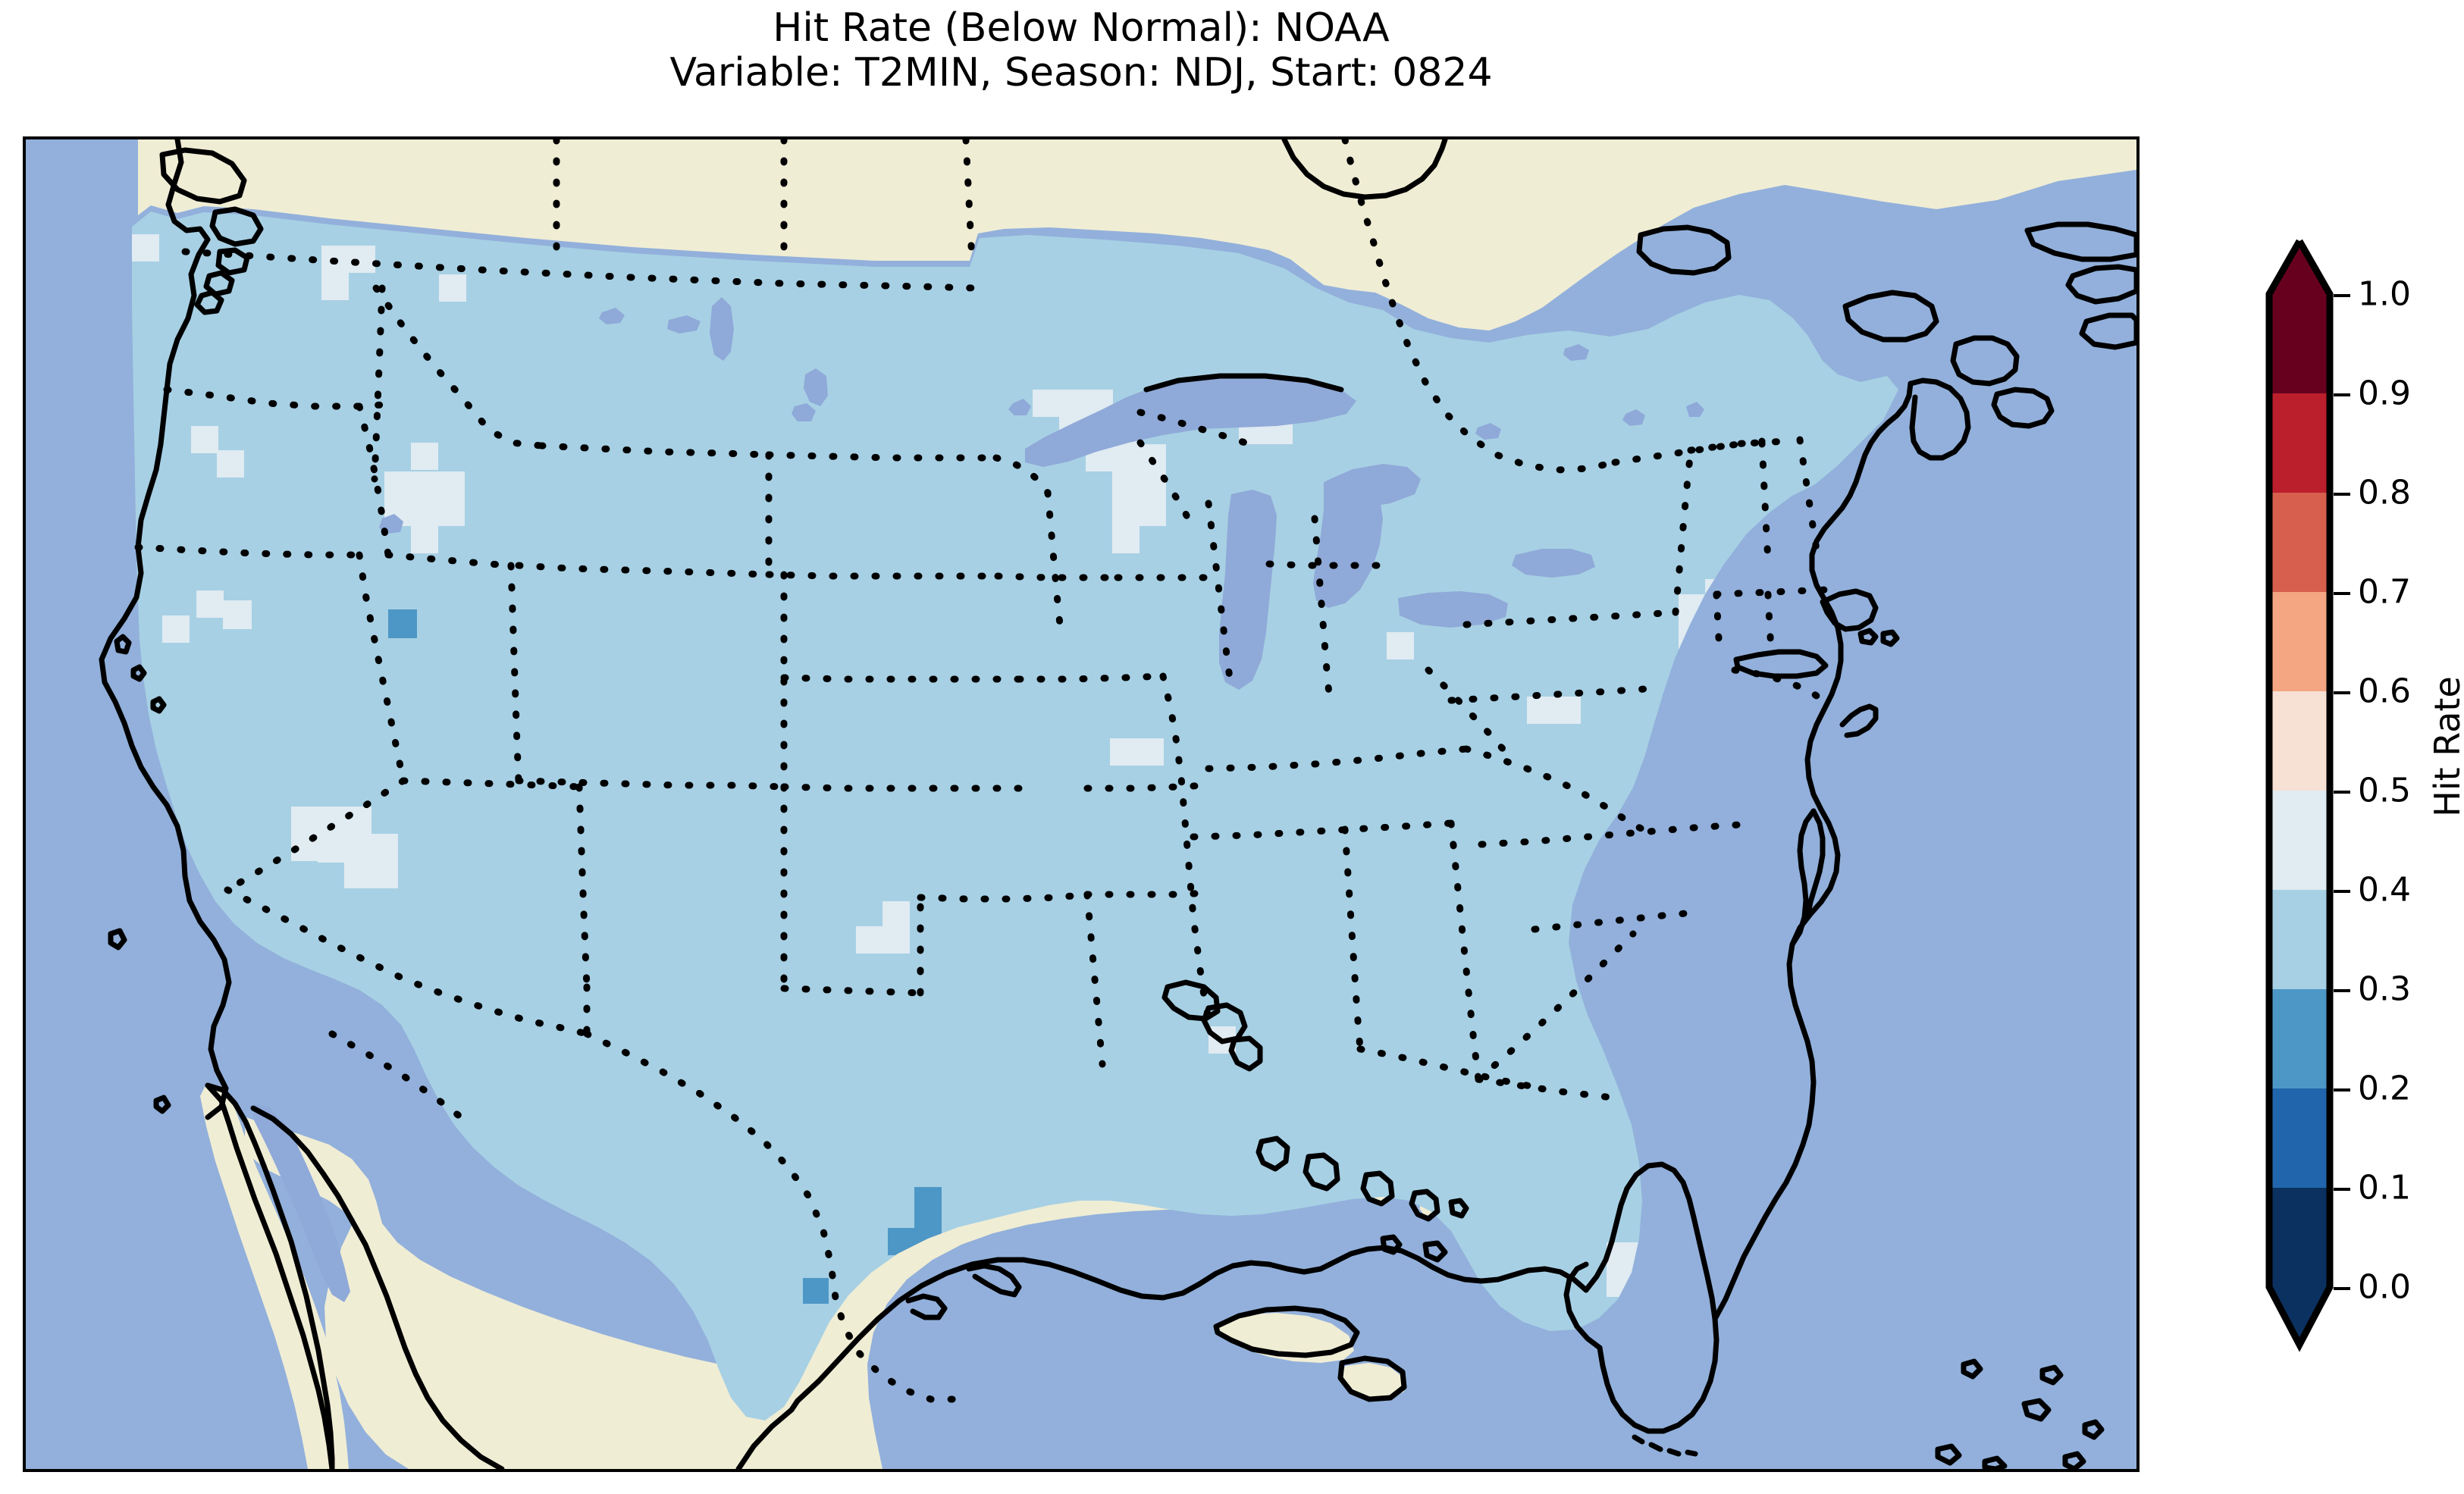 The image size is (2464, 1494). Describe the element at coordinates (2425, 747) in the screenshot. I see `colorbar-axis-label-wrap: Hit Rate` at that location.